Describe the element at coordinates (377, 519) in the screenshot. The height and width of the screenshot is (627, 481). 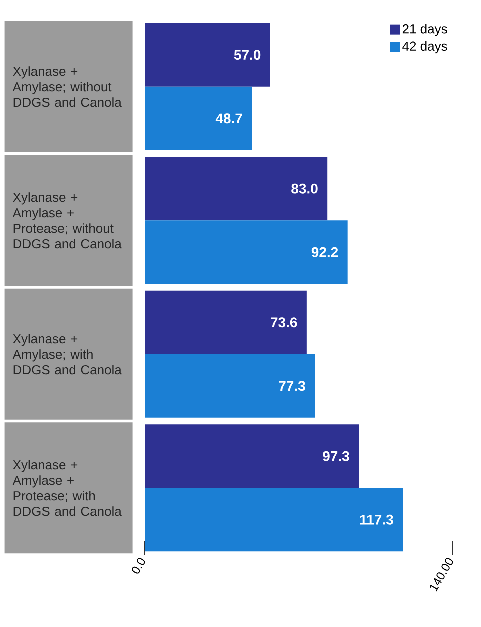
I see `data-label: 117.3` at that location.